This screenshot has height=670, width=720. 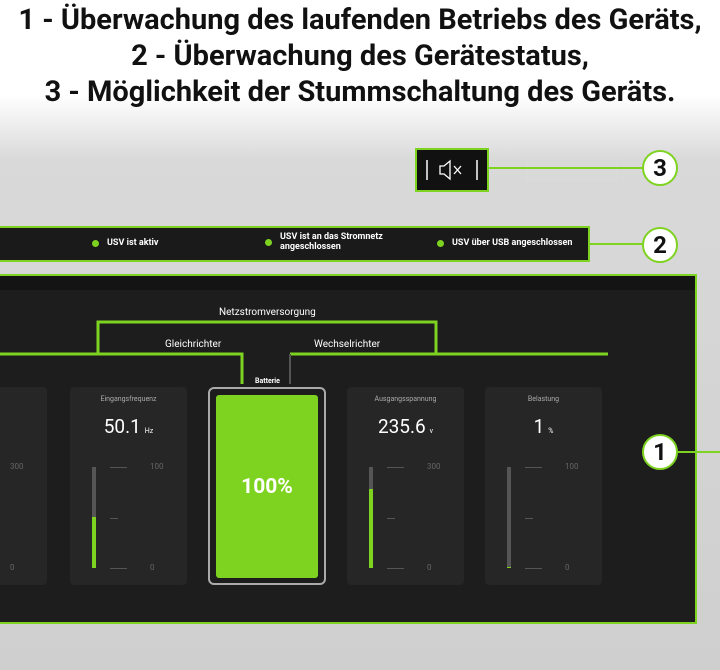 I want to click on metric-card: Ausgangsspannung 235.6 v 300 0, so click(x=405, y=486).